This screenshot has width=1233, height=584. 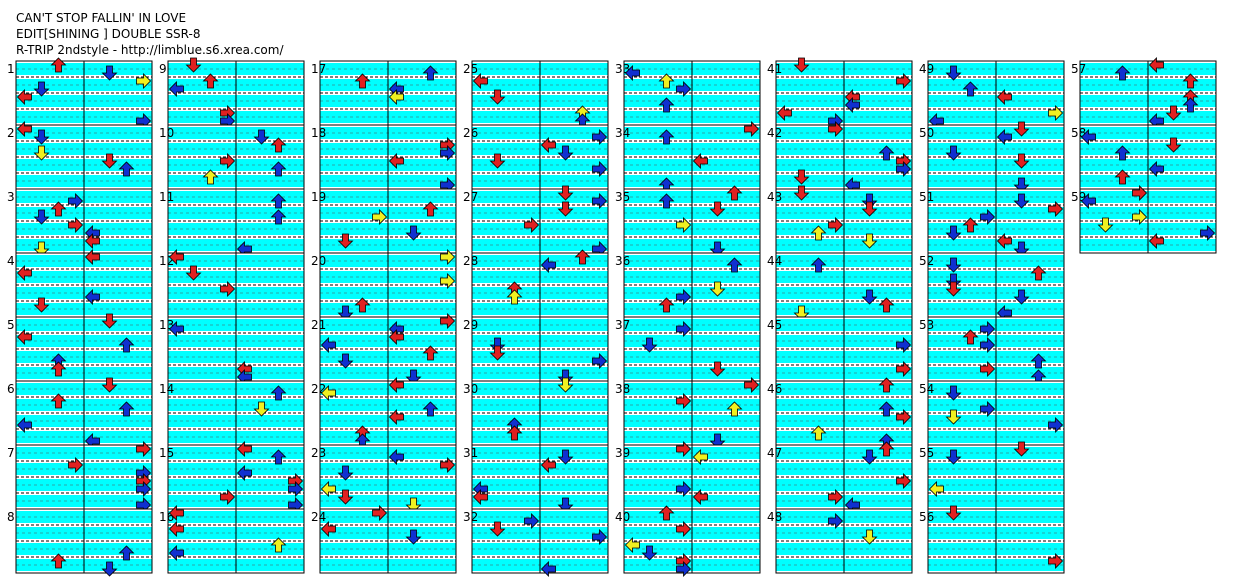 I want to click on measure-number: 30, so click(x=470, y=389).